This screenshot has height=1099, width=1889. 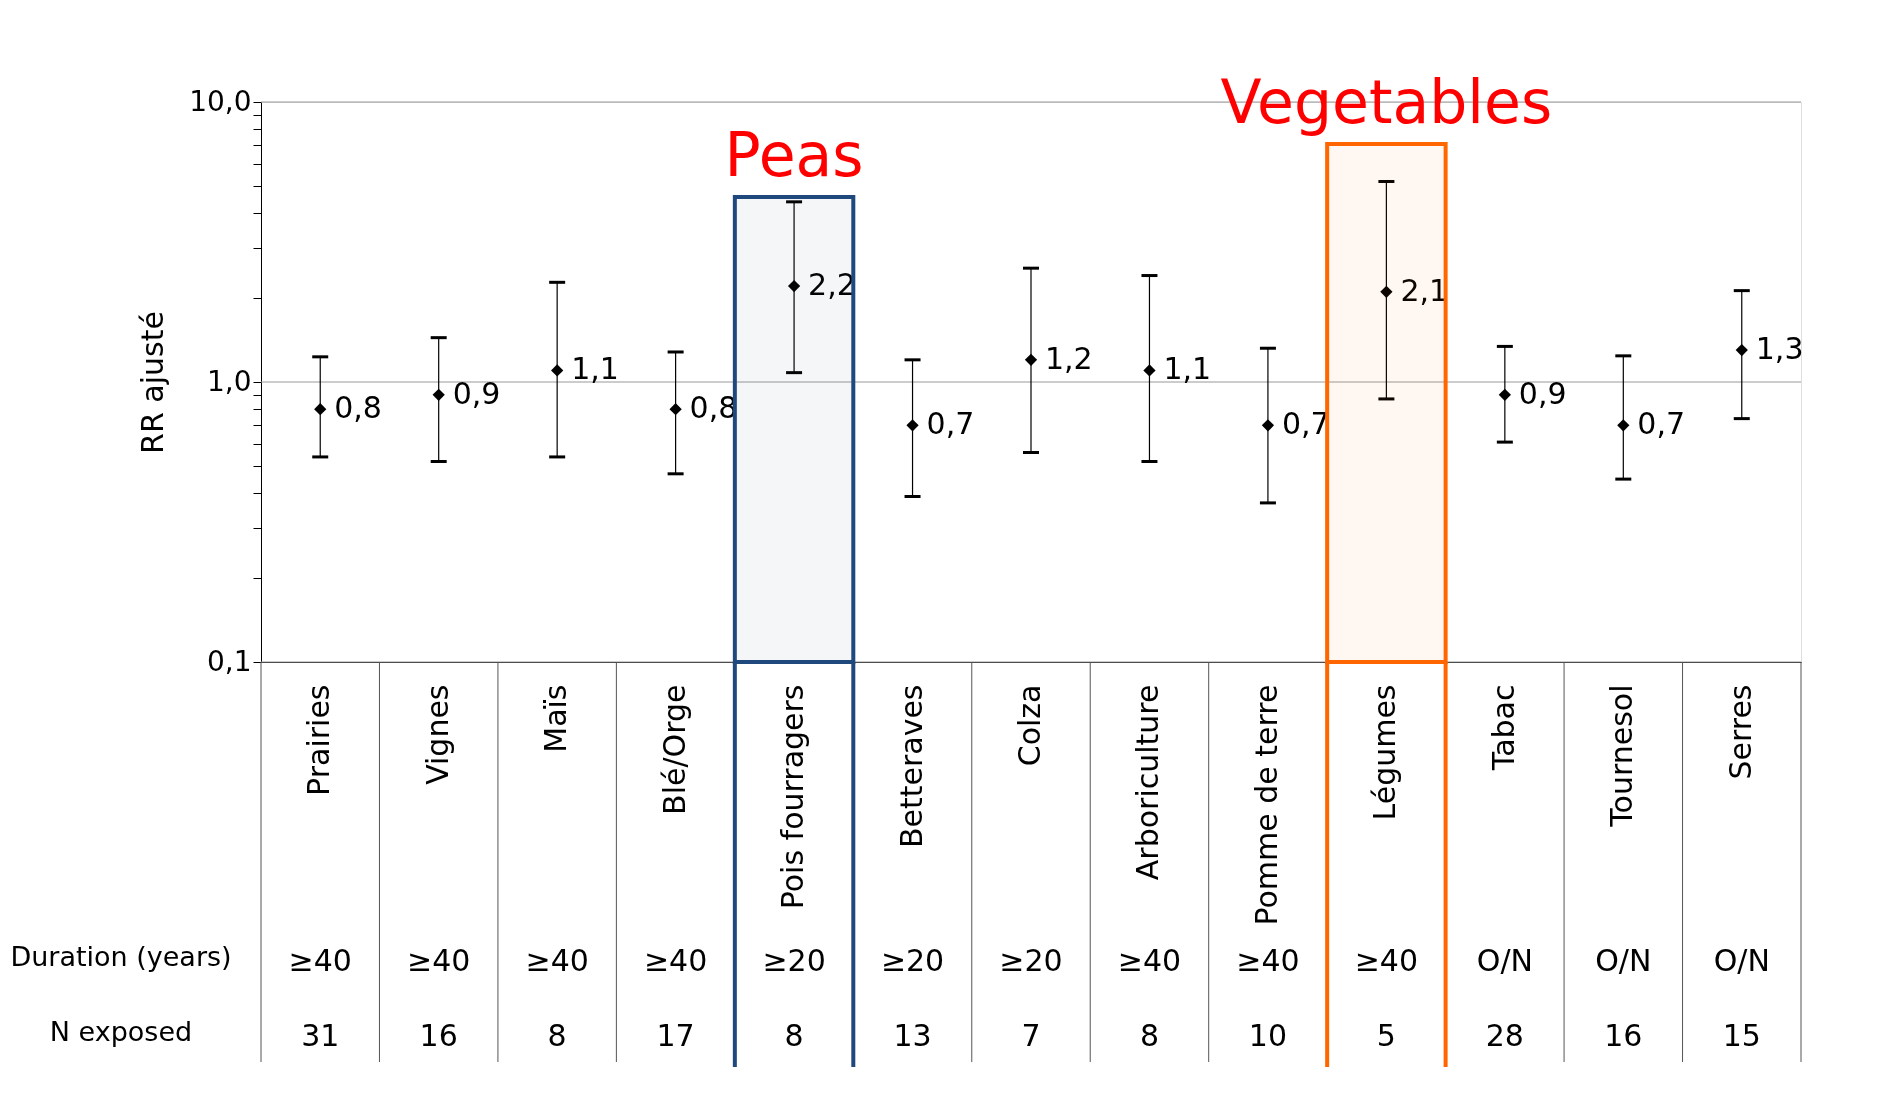 I want to click on text: 13, so click(x=912, y=1035).